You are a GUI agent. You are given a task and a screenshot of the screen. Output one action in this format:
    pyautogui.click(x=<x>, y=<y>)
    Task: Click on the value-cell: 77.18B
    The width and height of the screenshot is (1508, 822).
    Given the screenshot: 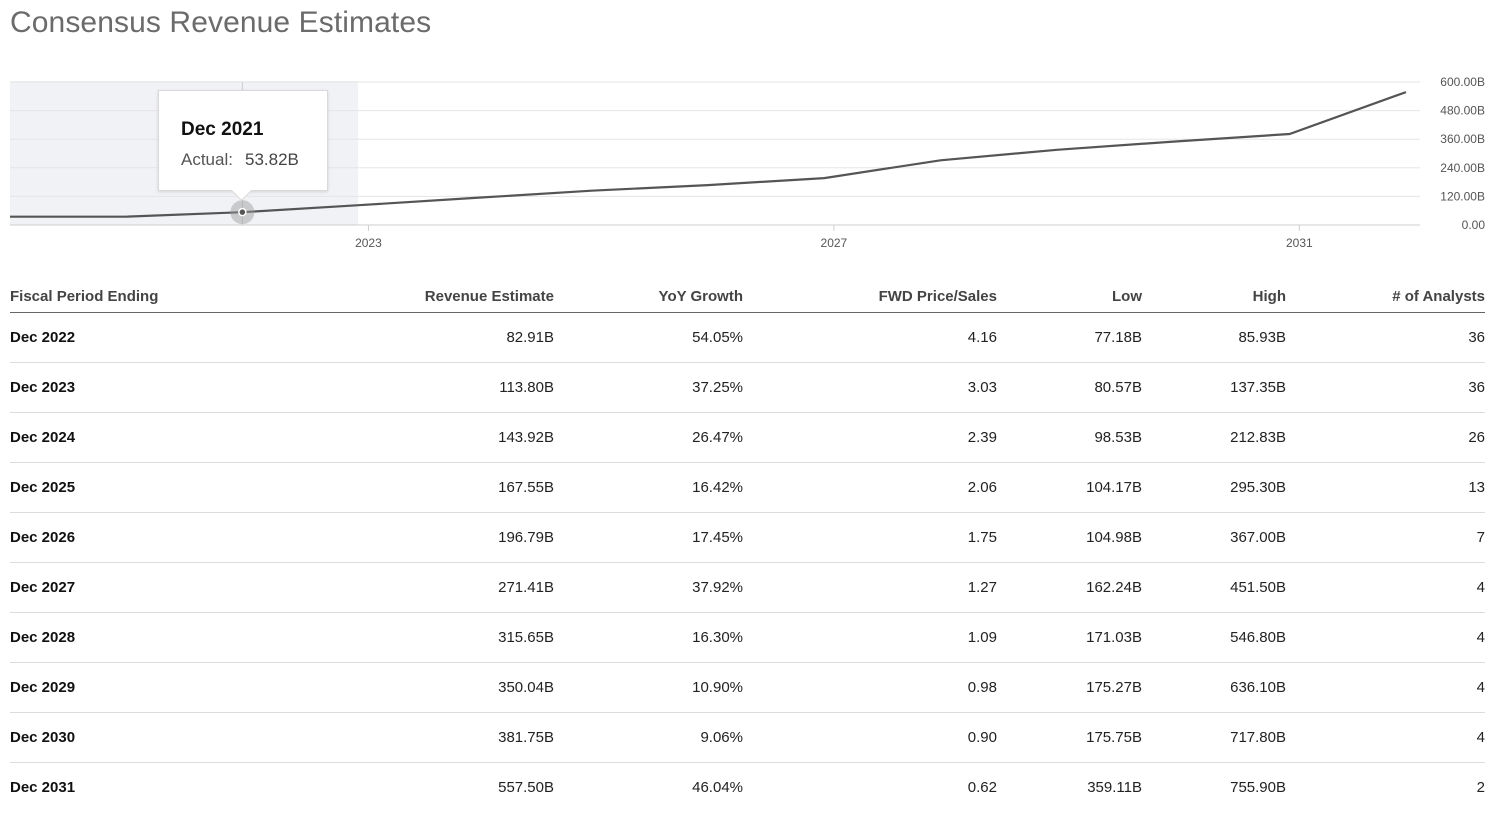 What is the action you would take?
    pyautogui.click(x=1069, y=337)
    